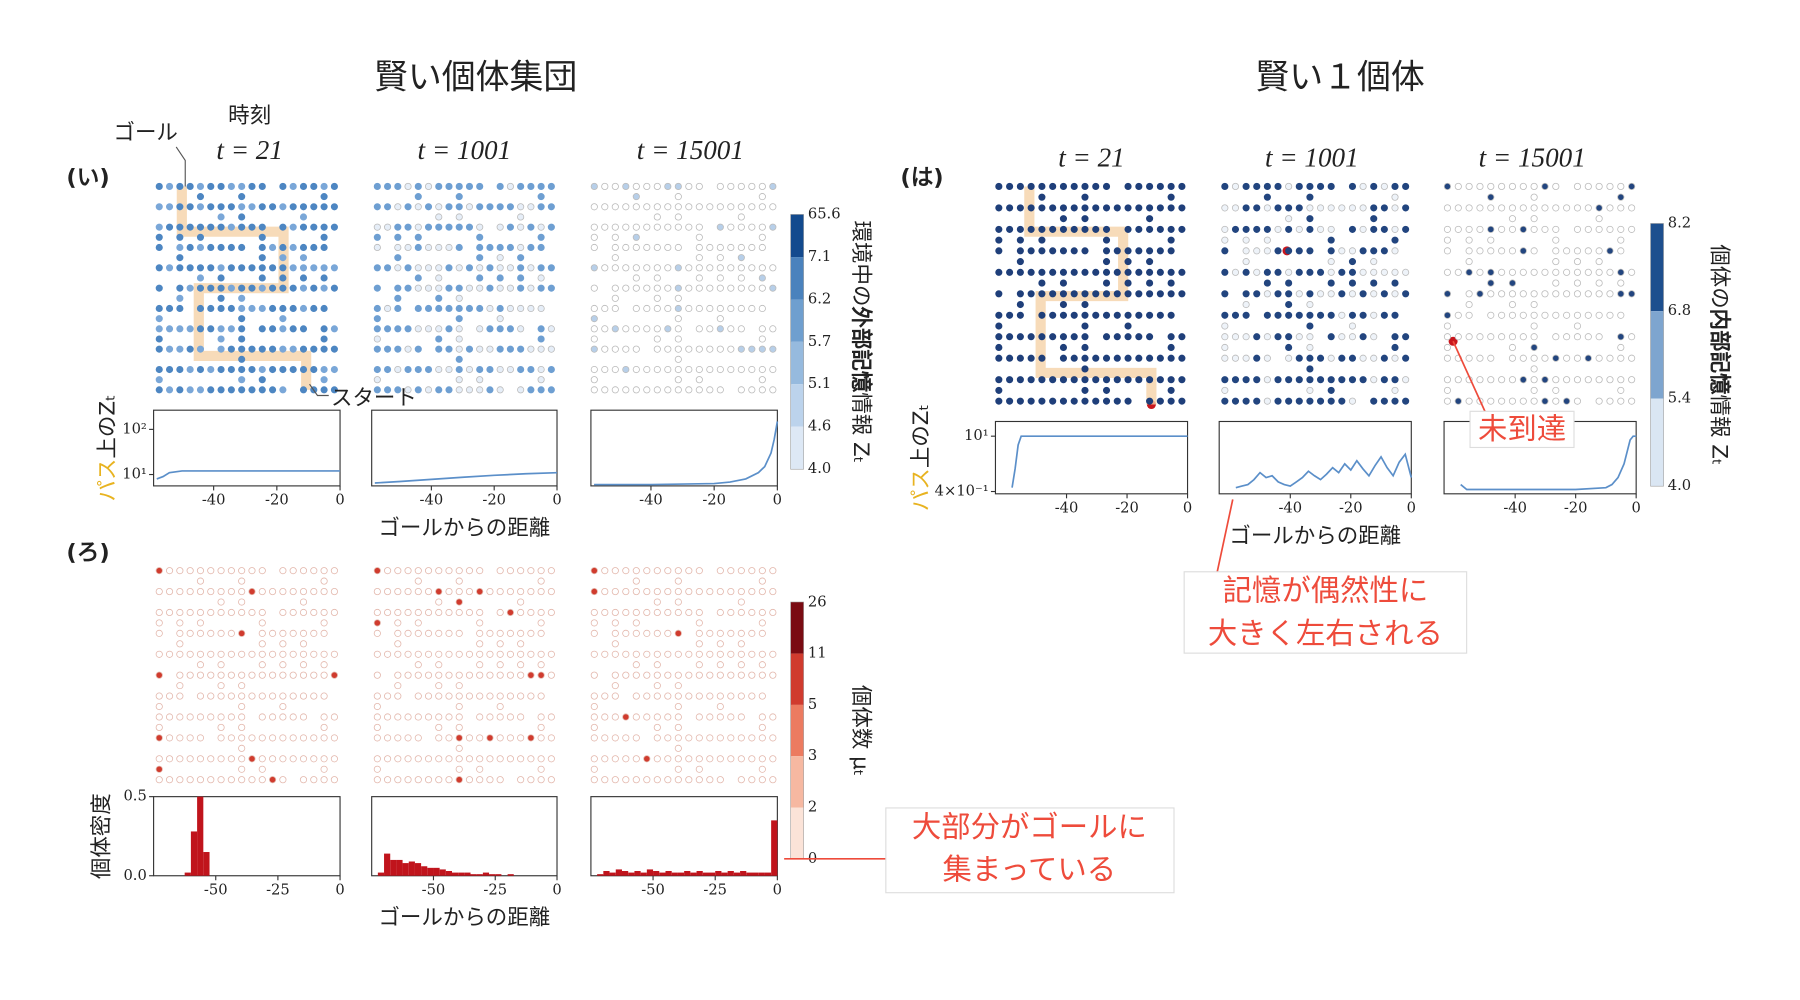 The height and width of the screenshot is (1000, 1800). Describe the element at coordinates (1679, 223) in the screenshot. I see `colorbar-label: 8.2` at that location.